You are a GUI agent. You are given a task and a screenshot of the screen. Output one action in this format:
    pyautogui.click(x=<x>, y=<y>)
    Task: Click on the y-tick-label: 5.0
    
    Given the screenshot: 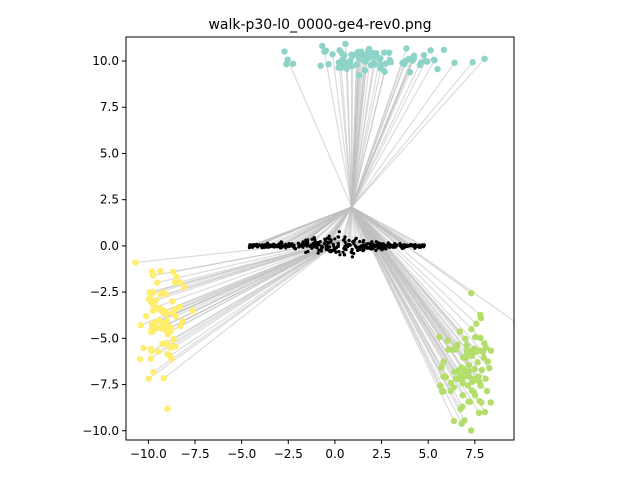 What is the action you would take?
    pyautogui.click(x=109, y=153)
    